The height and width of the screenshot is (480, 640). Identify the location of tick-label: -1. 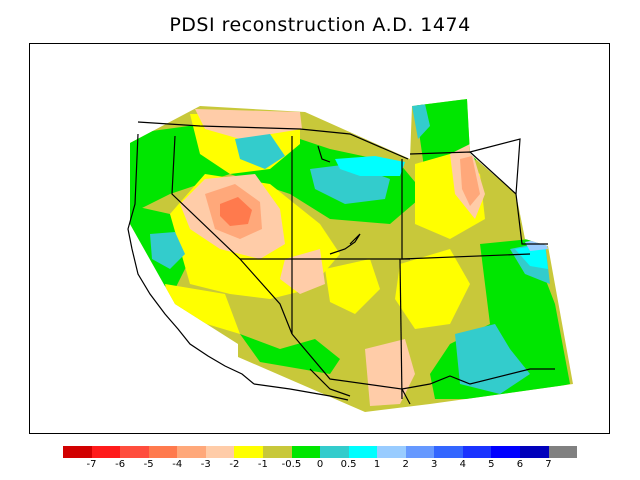
(262, 464).